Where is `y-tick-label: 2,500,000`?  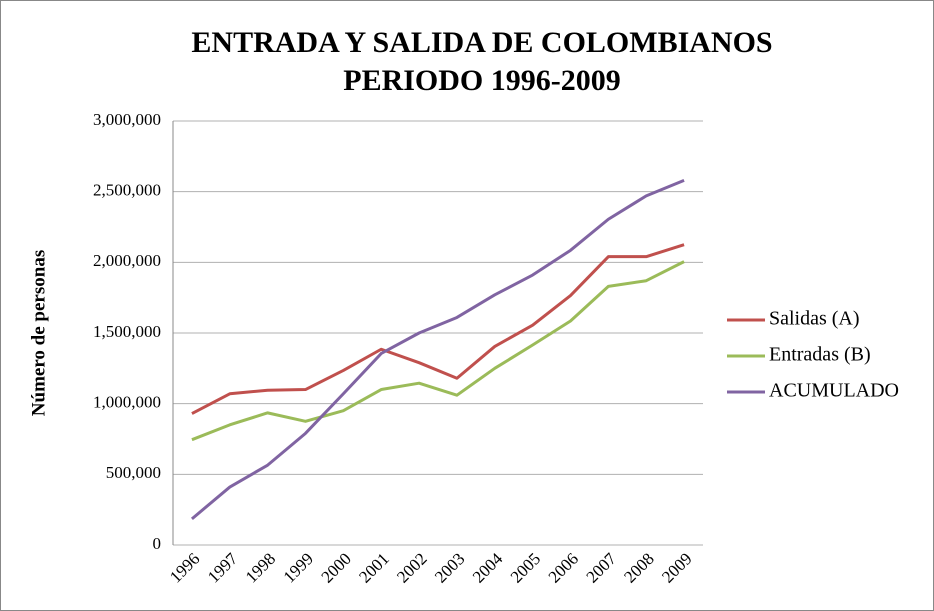 y-tick-label: 2,500,000 is located at coordinates (127, 190).